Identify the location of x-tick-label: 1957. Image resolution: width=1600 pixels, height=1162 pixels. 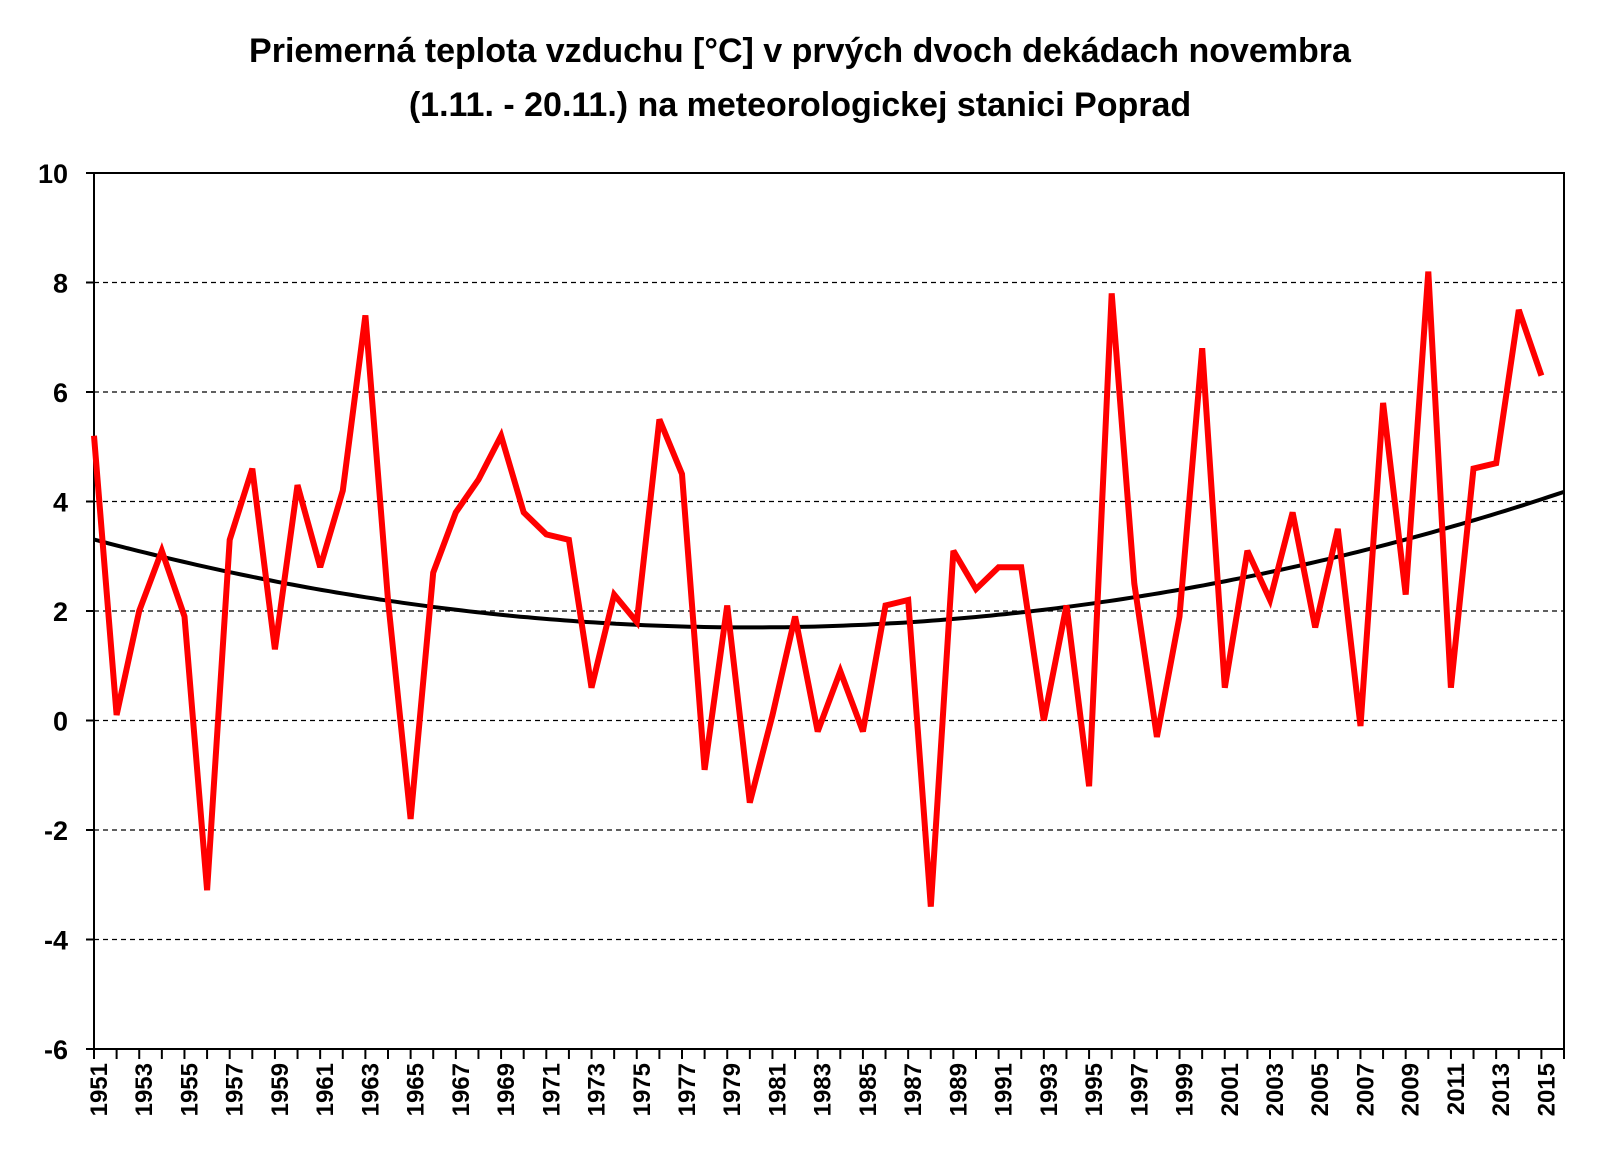
(235, 1089).